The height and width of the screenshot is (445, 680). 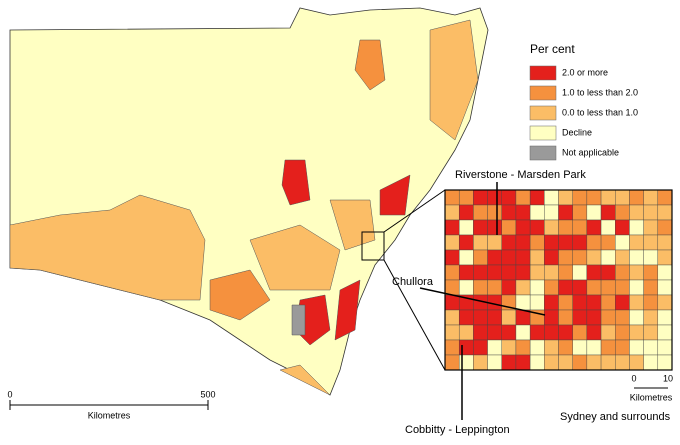 What do you see at coordinates (482, 301) in the screenshot?
I see `leader-line` at bounding box center [482, 301].